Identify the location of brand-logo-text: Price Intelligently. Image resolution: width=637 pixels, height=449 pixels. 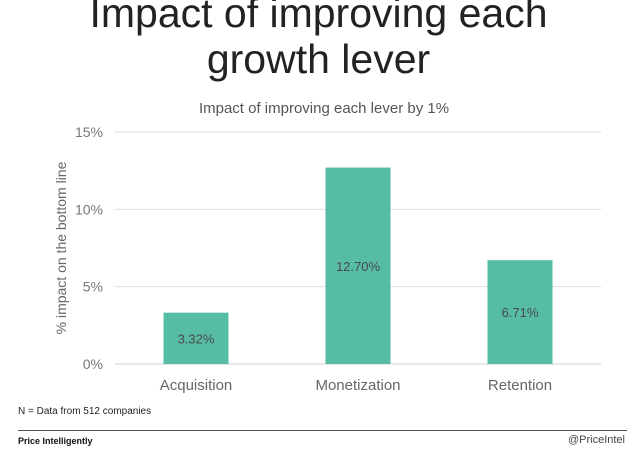
(55, 441).